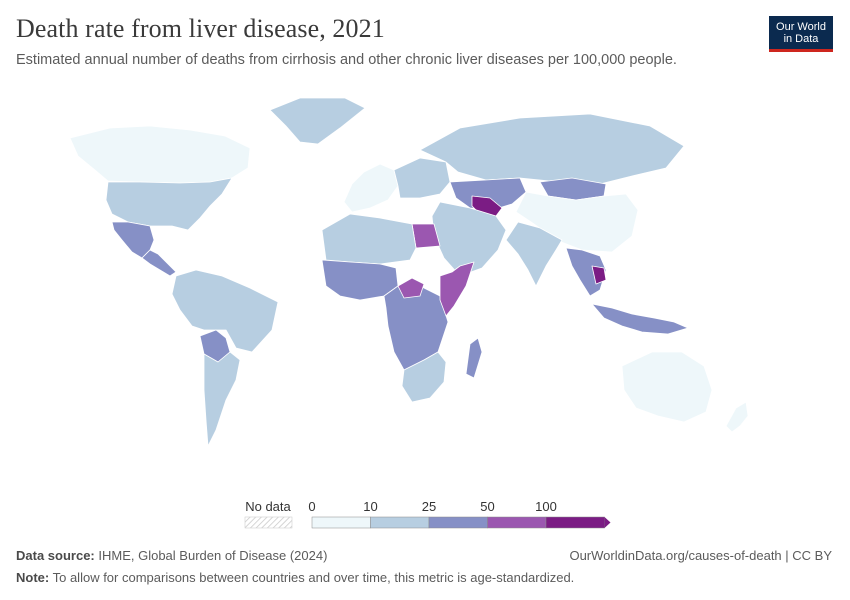 The height and width of the screenshot is (600, 850). What do you see at coordinates (268, 506) in the screenshot?
I see `legend-no-data-label: No data` at bounding box center [268, 506].